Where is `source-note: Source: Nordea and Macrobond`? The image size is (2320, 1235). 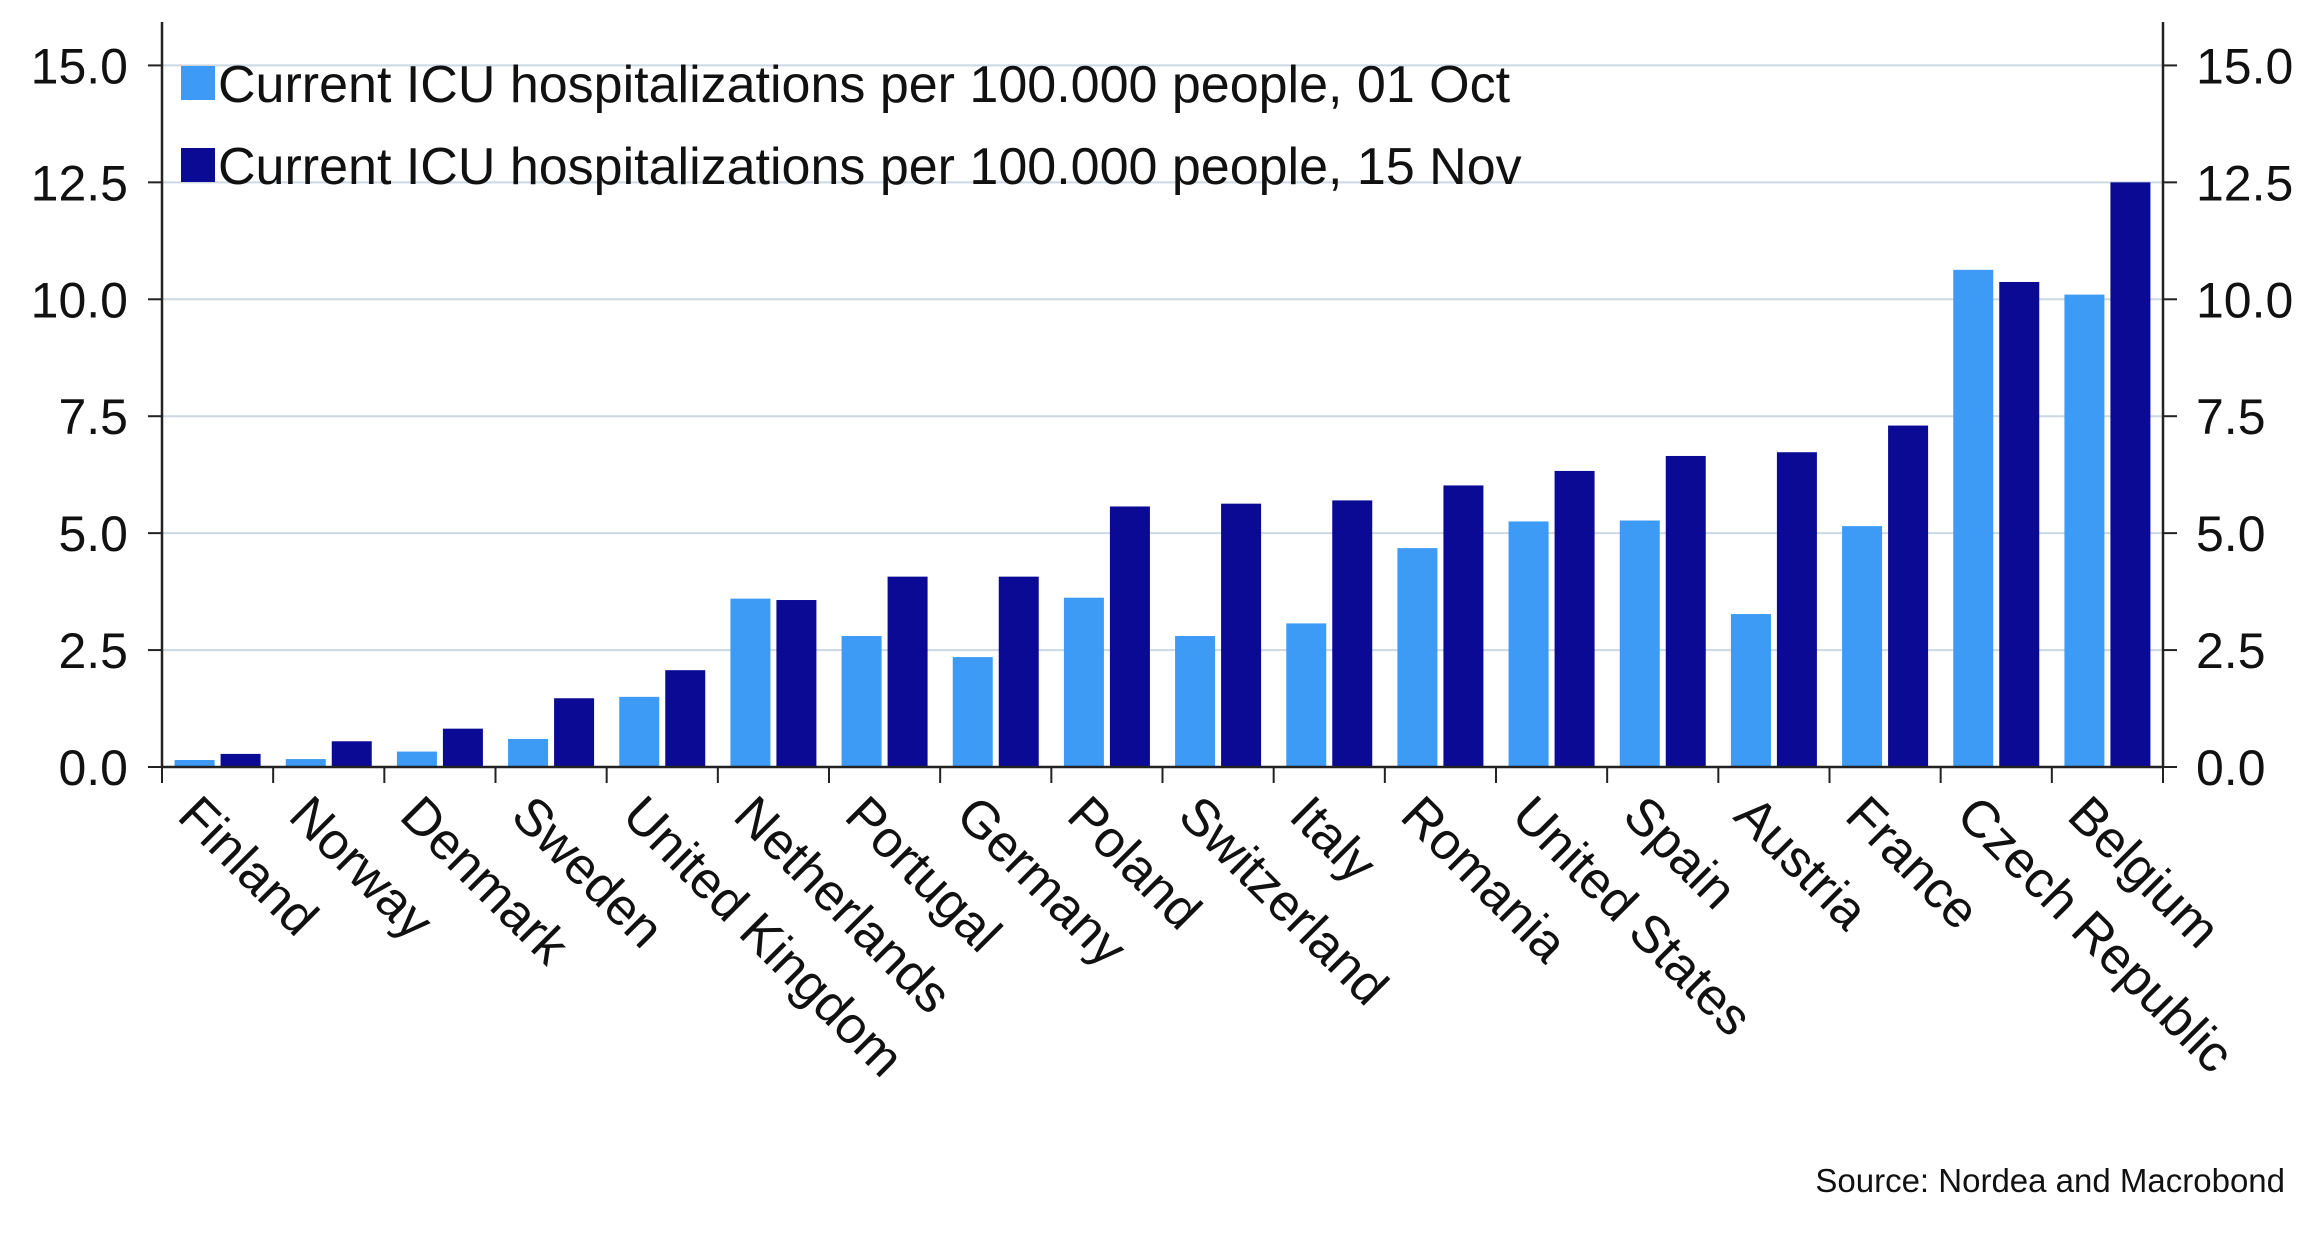
source-note: Source: Nordea and Macrobond is located at coordinates (2050, 1180).